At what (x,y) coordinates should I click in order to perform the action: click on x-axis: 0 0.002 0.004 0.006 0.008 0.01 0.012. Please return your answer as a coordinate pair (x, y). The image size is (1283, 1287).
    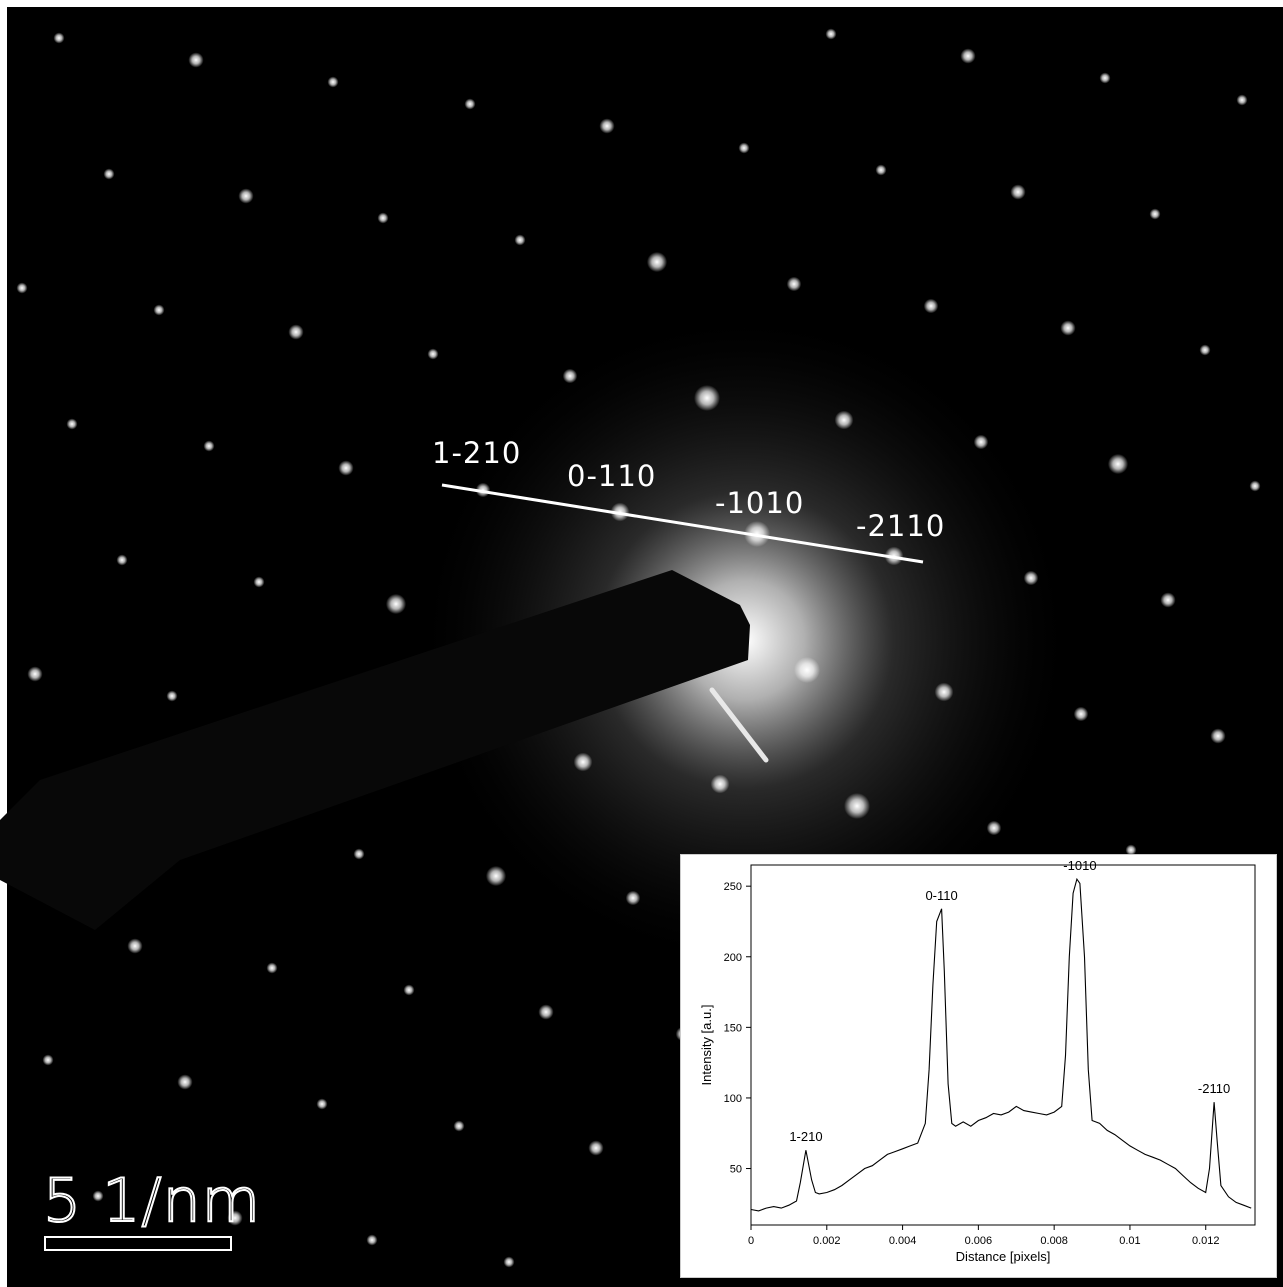
    Looking at the image, I should click on (984, 1236).